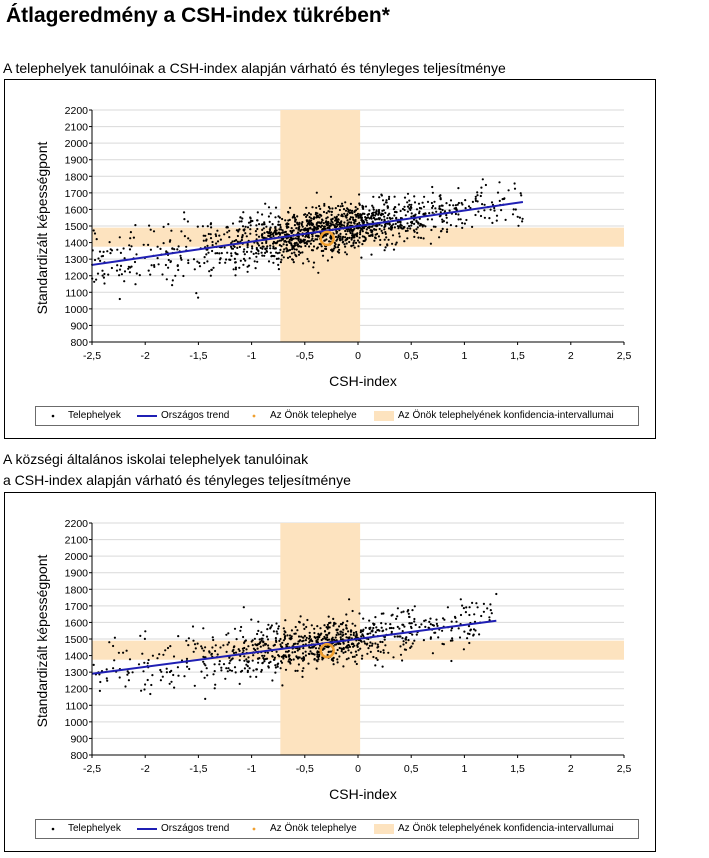 The width and height of the screenshot is (709, 858). What do you see at coordinates (464, 769) in the screenshot?
I see `x-tick-label: 1` at bounding box center [464, 769].